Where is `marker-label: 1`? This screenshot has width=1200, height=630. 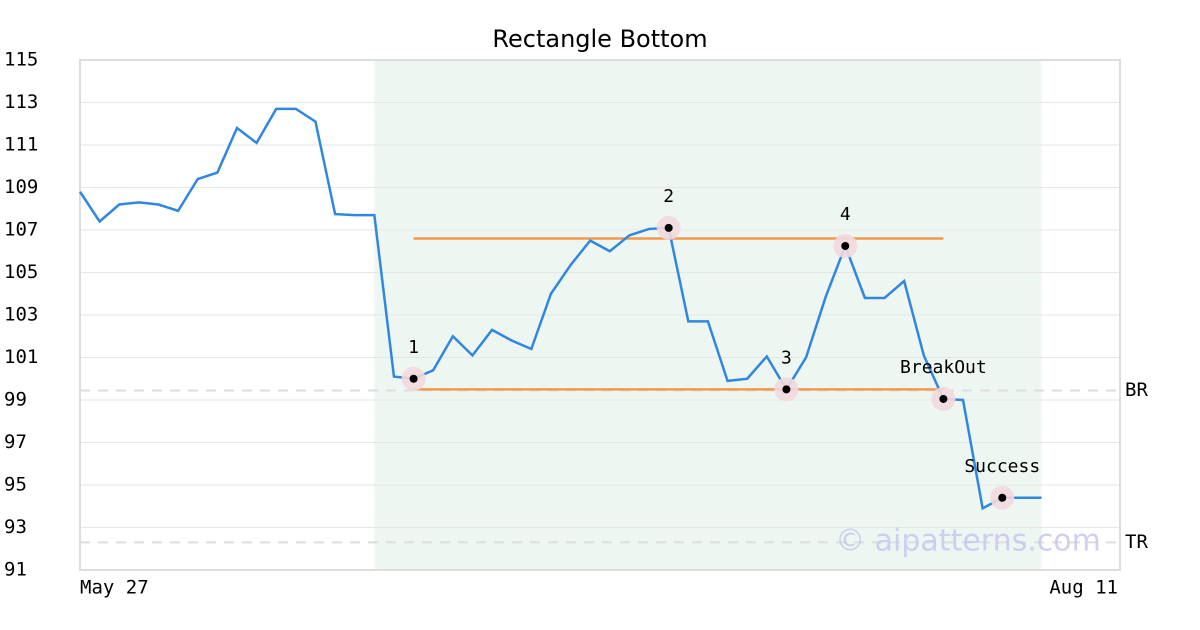
marker-label: 1 is located at coordinates (413, 347).